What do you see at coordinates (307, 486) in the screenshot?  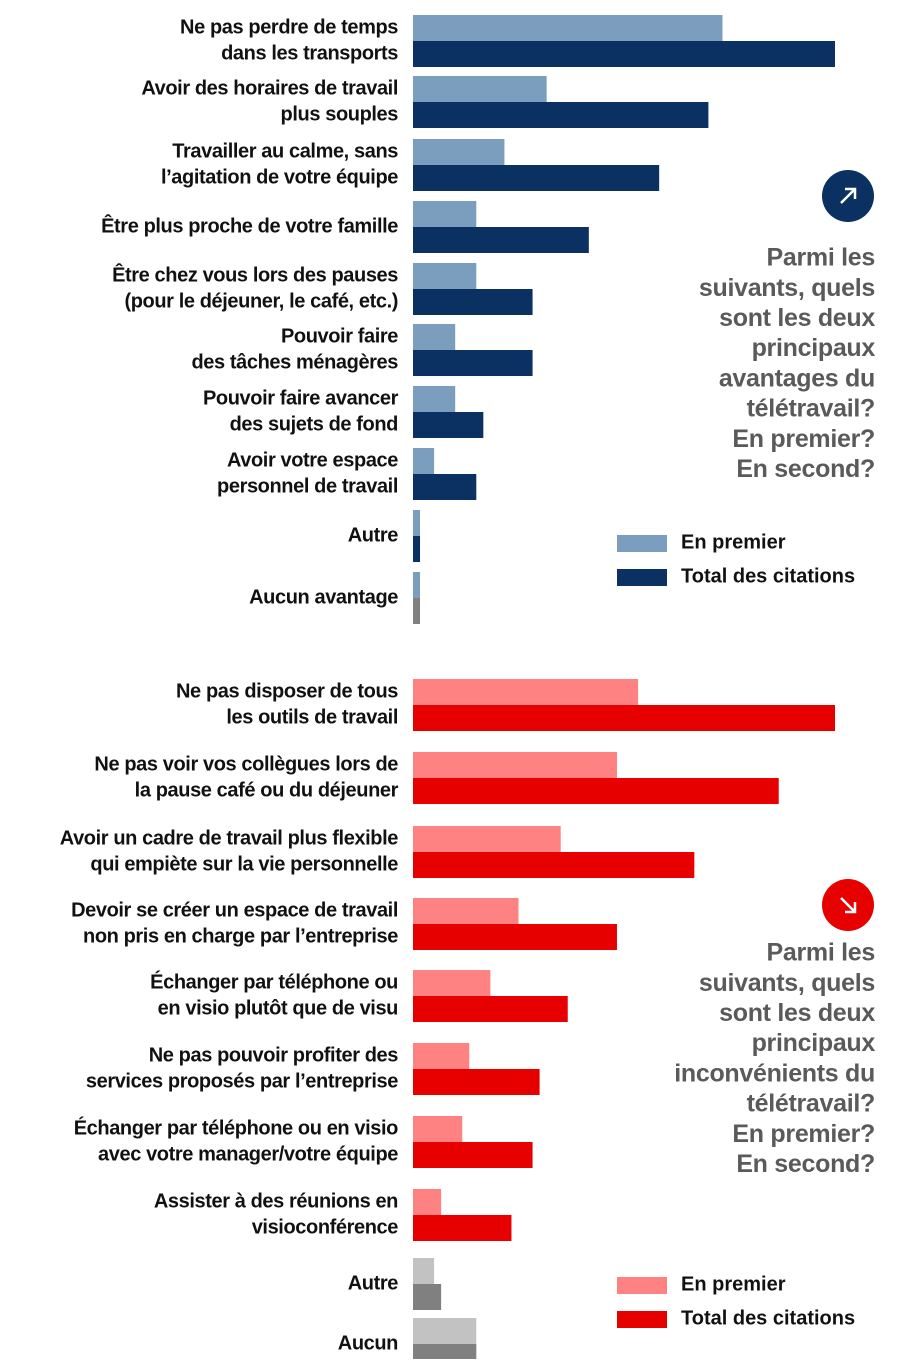 I see `category-label: personnel de travail` at bounding box center [307, 486].